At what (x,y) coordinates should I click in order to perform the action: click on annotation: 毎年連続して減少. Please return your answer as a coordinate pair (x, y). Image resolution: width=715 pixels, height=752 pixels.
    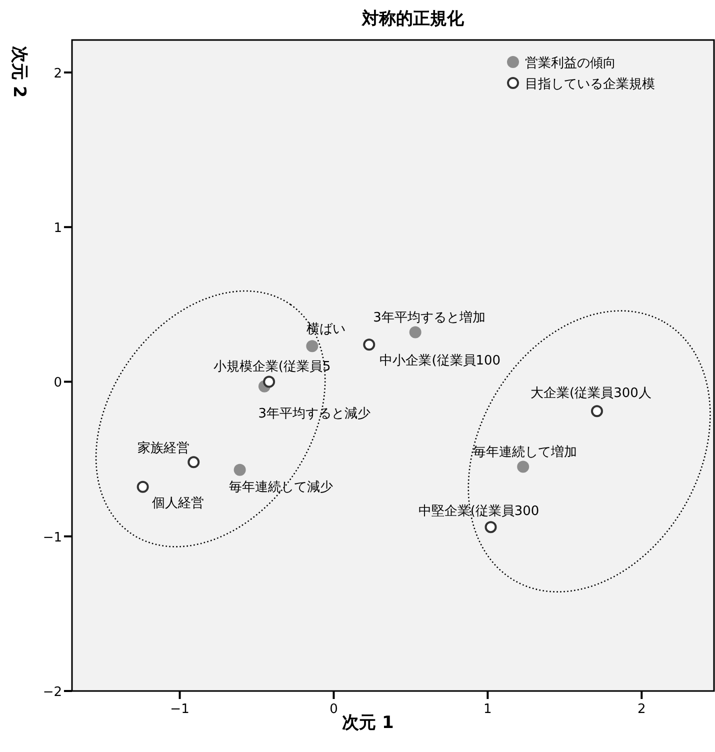
    Looking at the image, I should click on (280, 487).